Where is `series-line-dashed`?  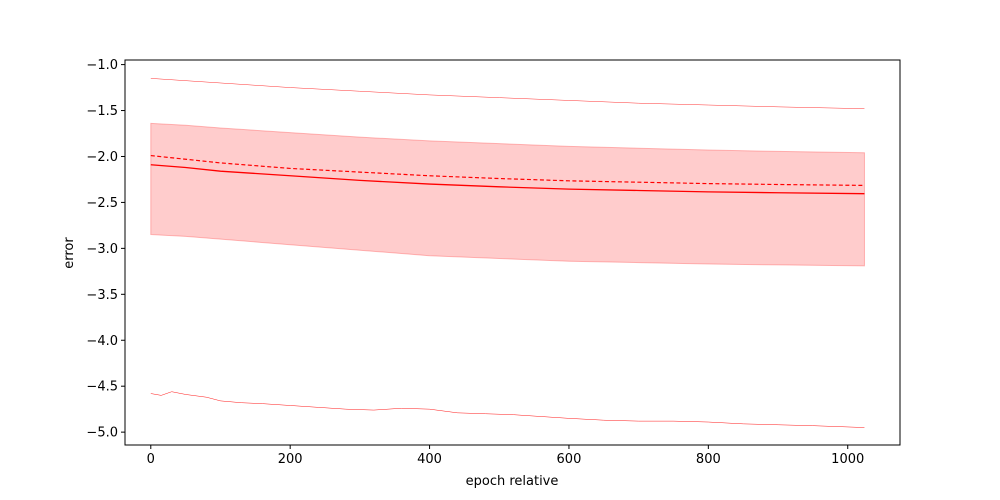 series-line-dashed is located at coordinates (507, 170).